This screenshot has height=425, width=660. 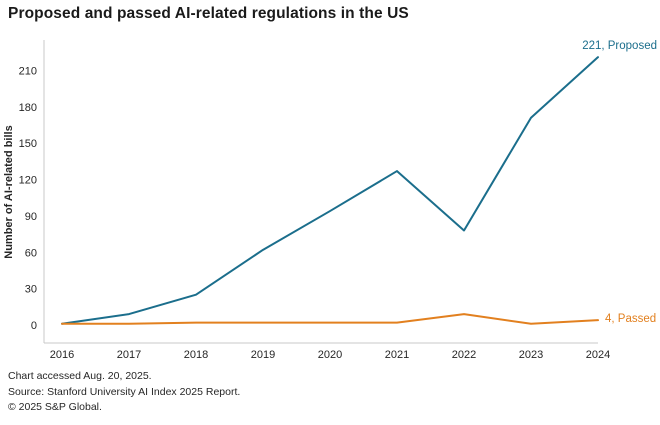 I want to click on passed-end-label: 4, Passed, so click(x=630, y=319).